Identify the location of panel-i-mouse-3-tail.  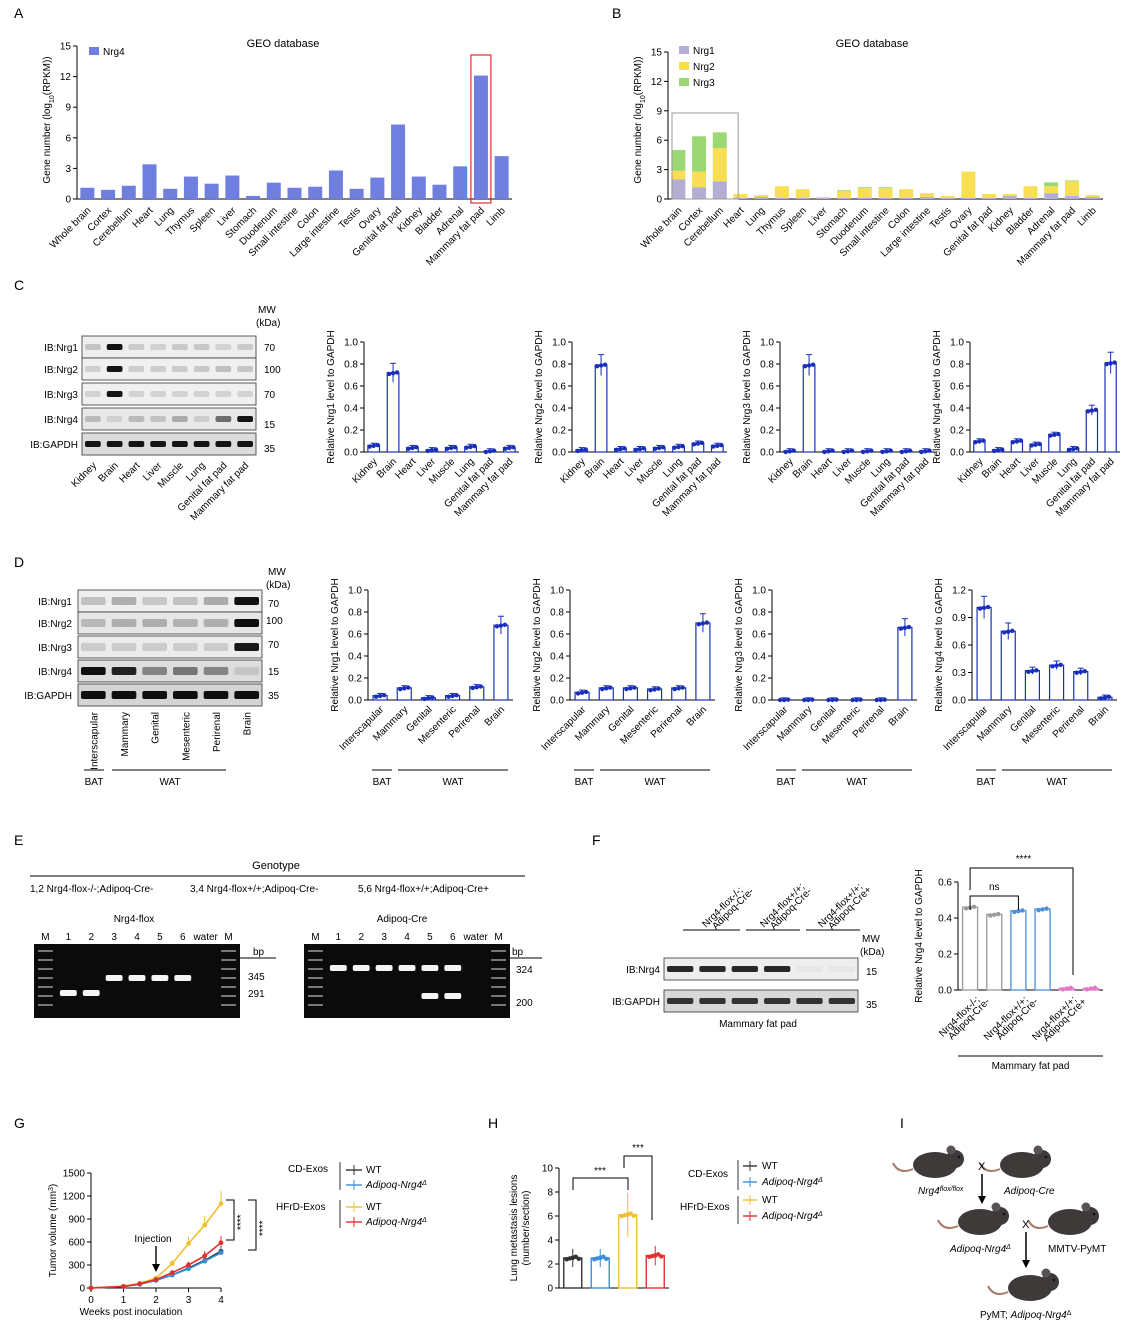
(948, 1224).